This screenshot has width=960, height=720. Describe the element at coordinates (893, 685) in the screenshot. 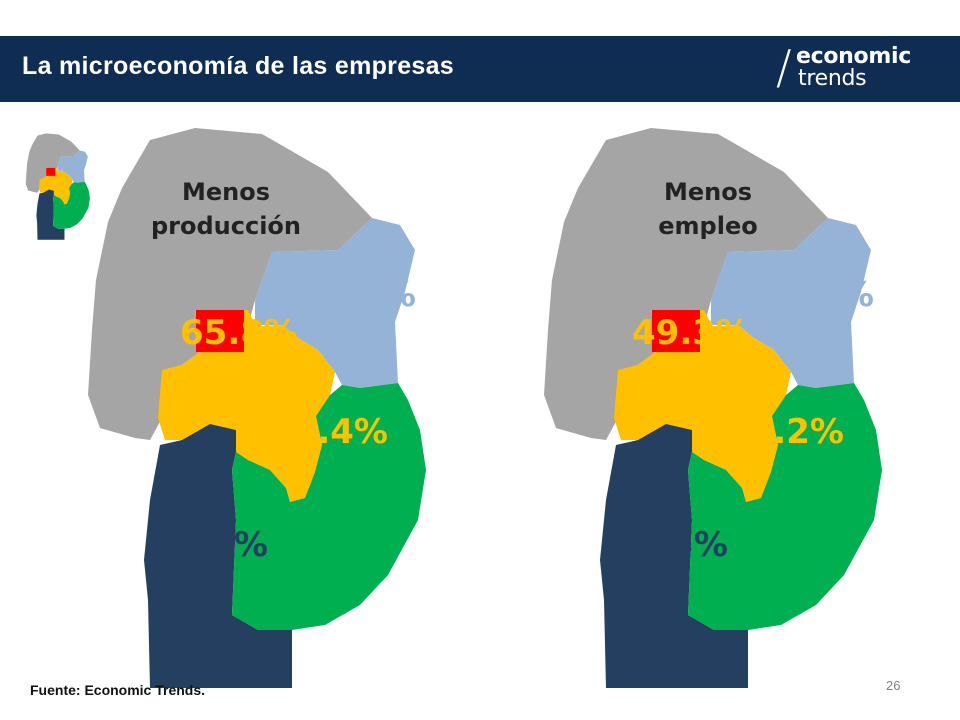

I see `page-number: 26` at that location.